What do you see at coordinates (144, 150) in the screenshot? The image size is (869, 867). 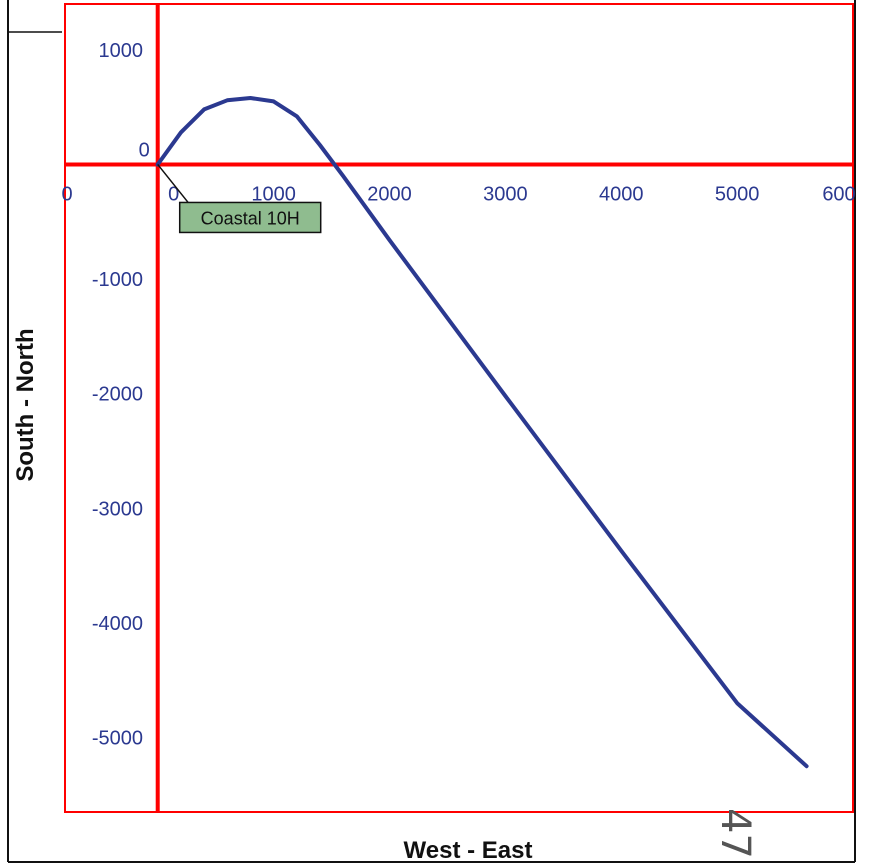 I see `y-tick-label: 0` at bounding box center [144, 150].